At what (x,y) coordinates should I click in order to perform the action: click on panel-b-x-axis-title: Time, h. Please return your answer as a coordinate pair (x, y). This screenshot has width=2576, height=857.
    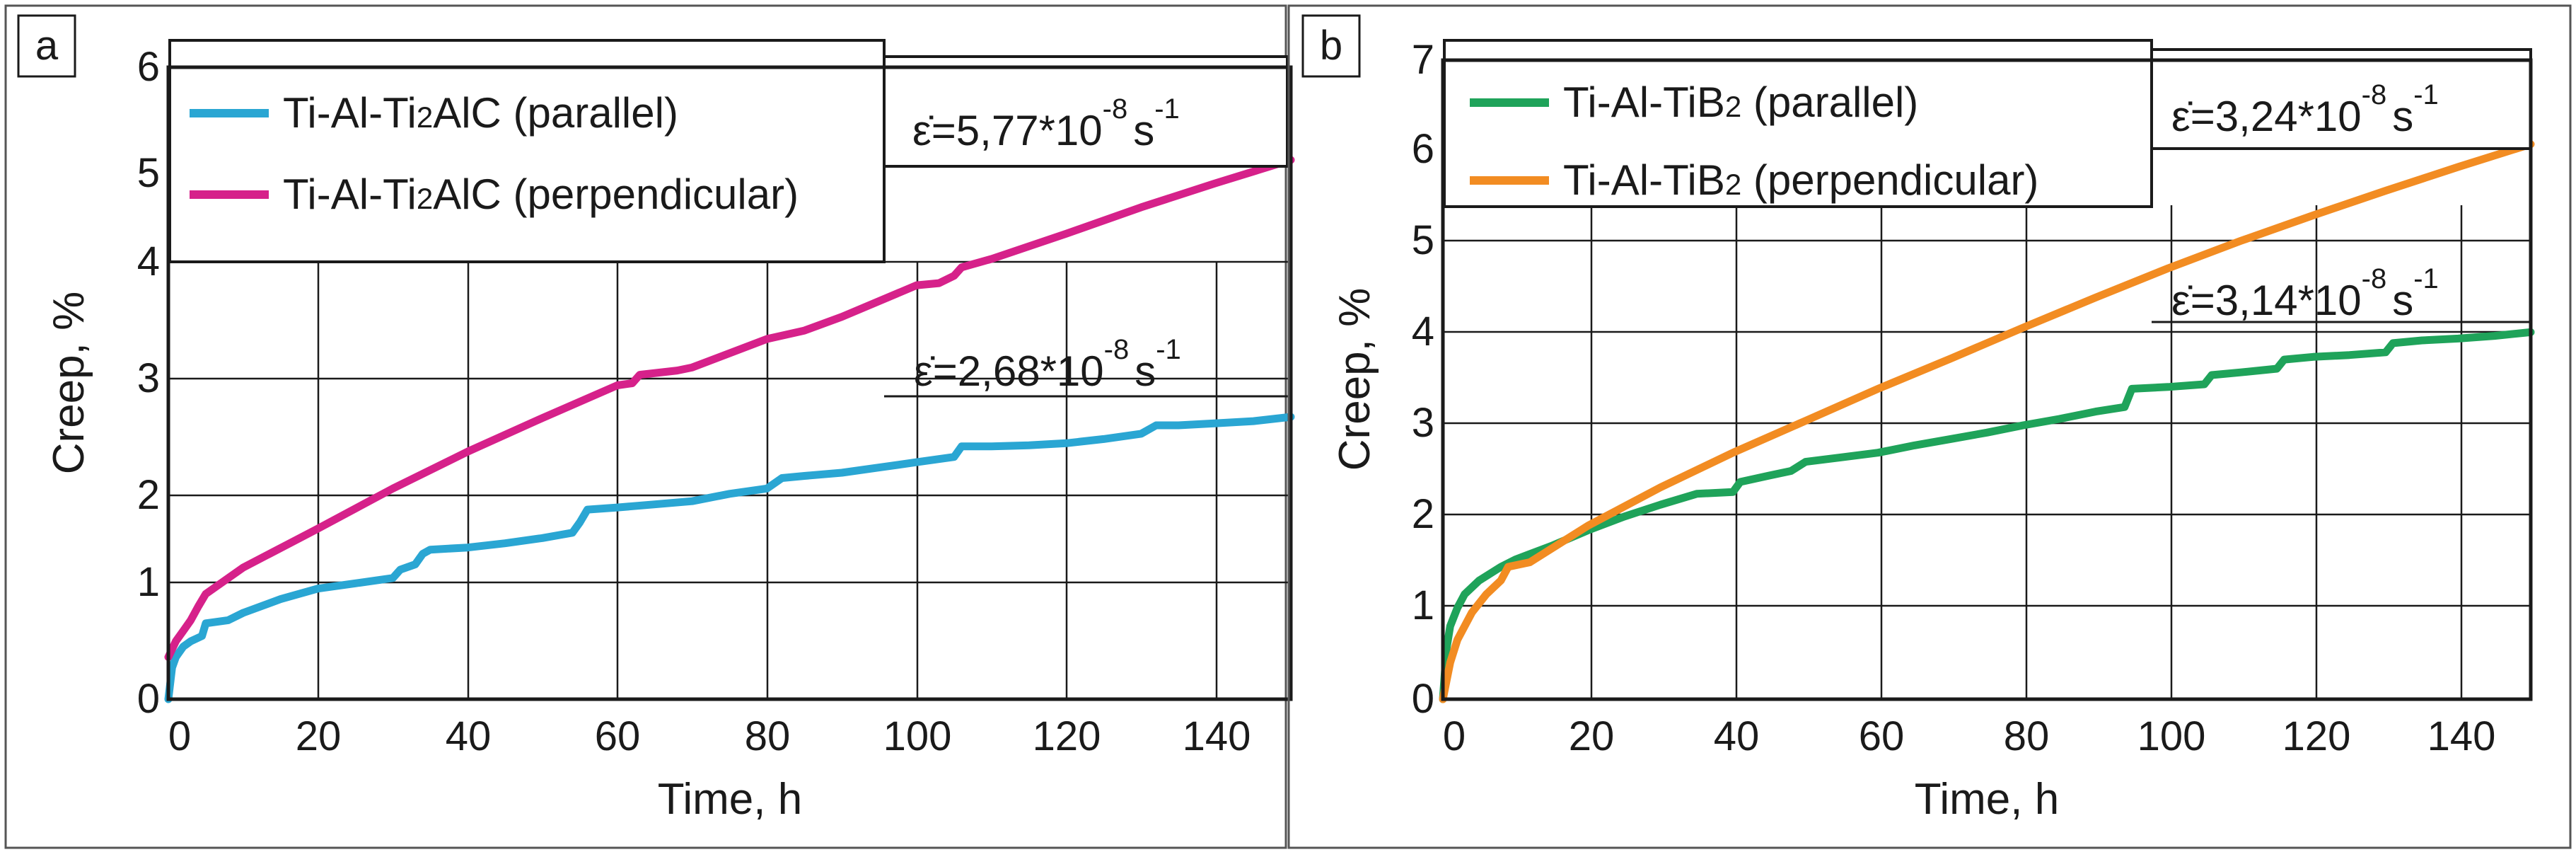
    Looking at the image, I should click on (1987, 800).